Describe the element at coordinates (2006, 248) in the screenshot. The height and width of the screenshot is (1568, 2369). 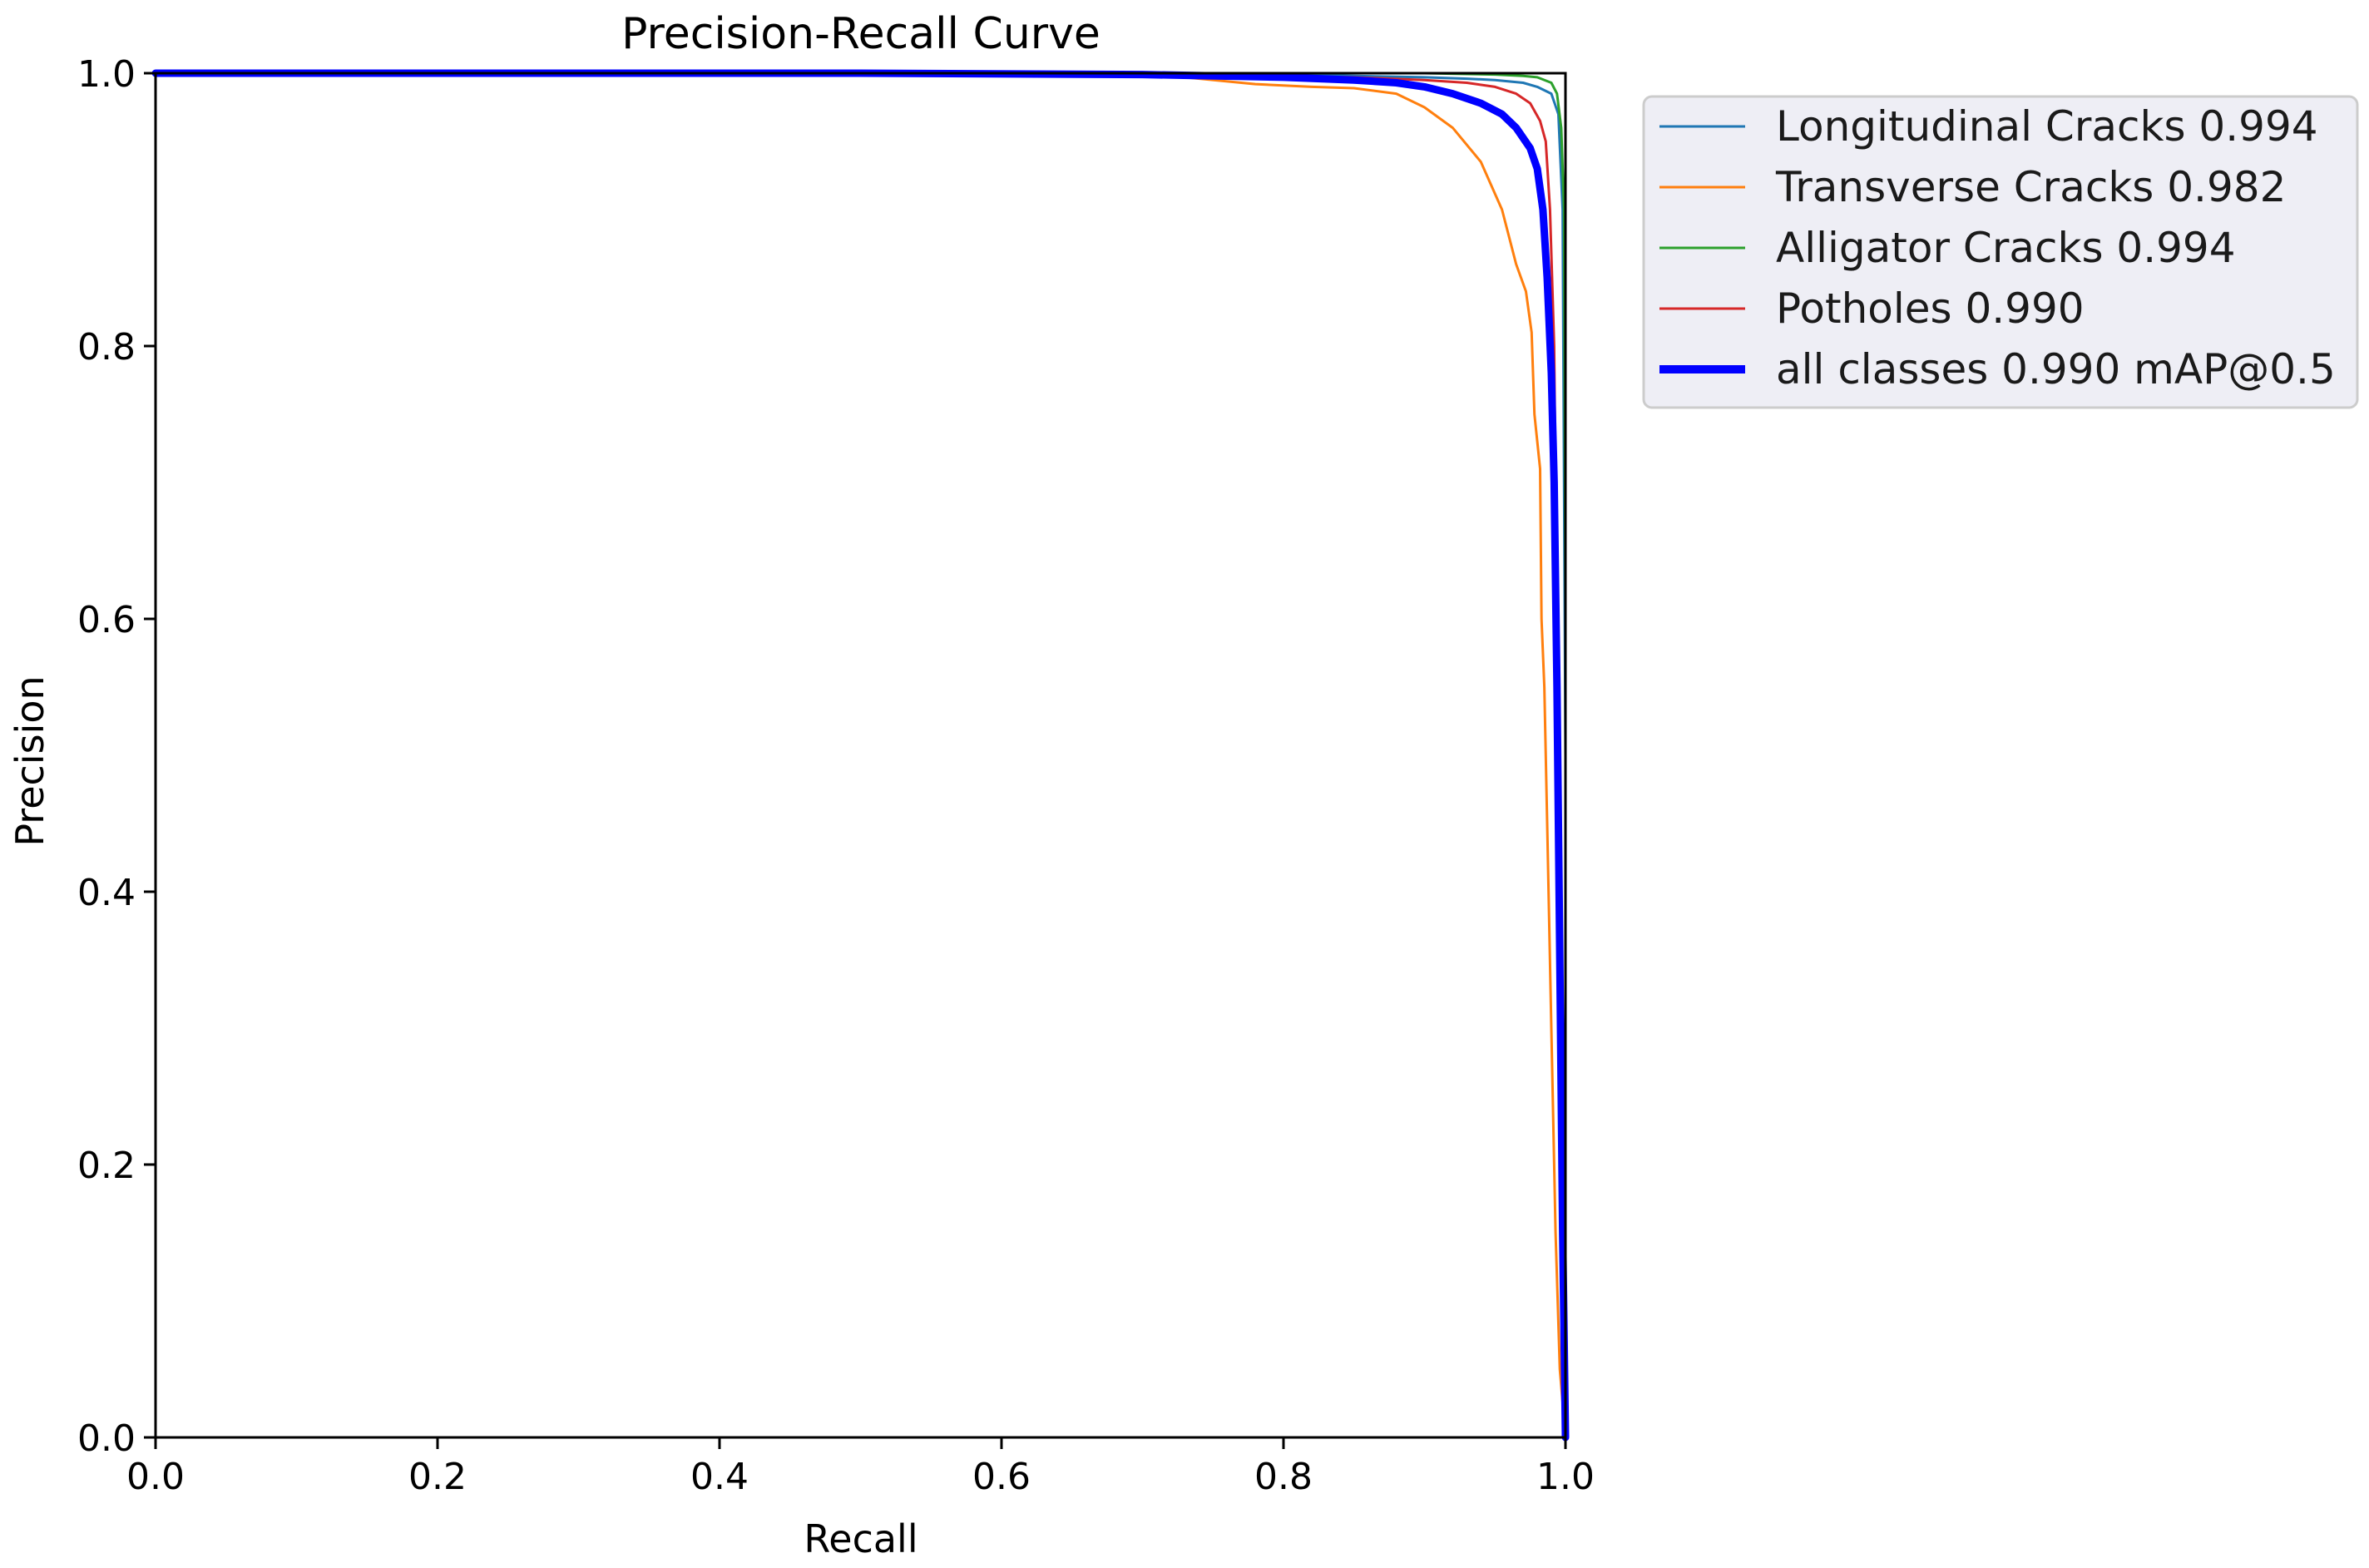
I see `legend-label-2: Alligator Cracks 0.994` at that location.